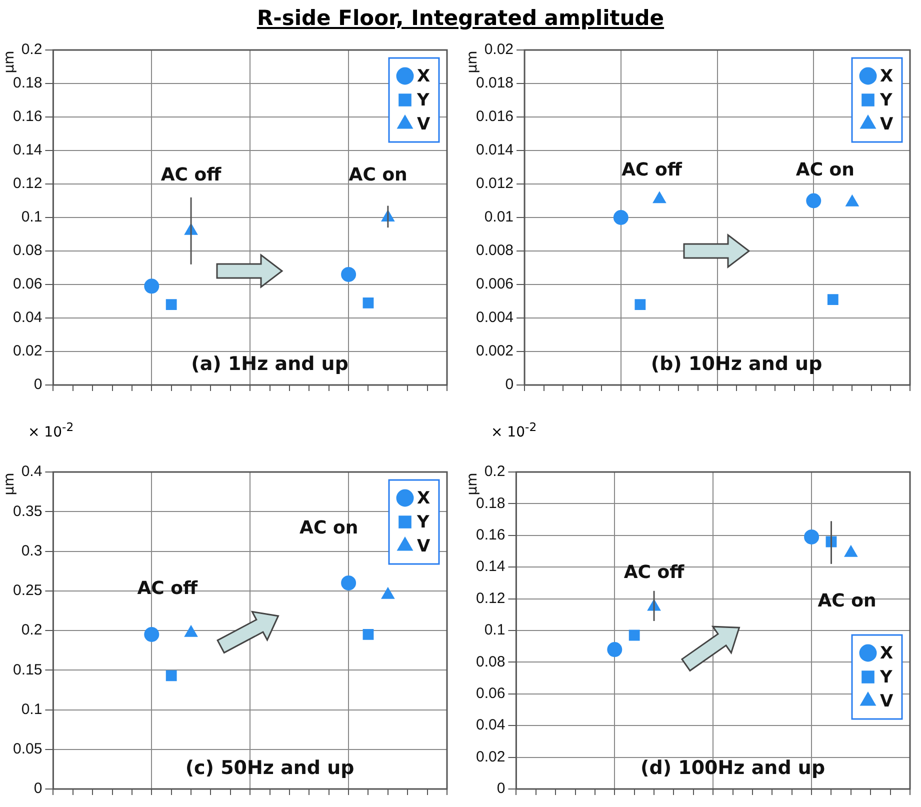 The image size is (921, 807). I want to click on y-tick-label: 0.15, so click(27, 669).